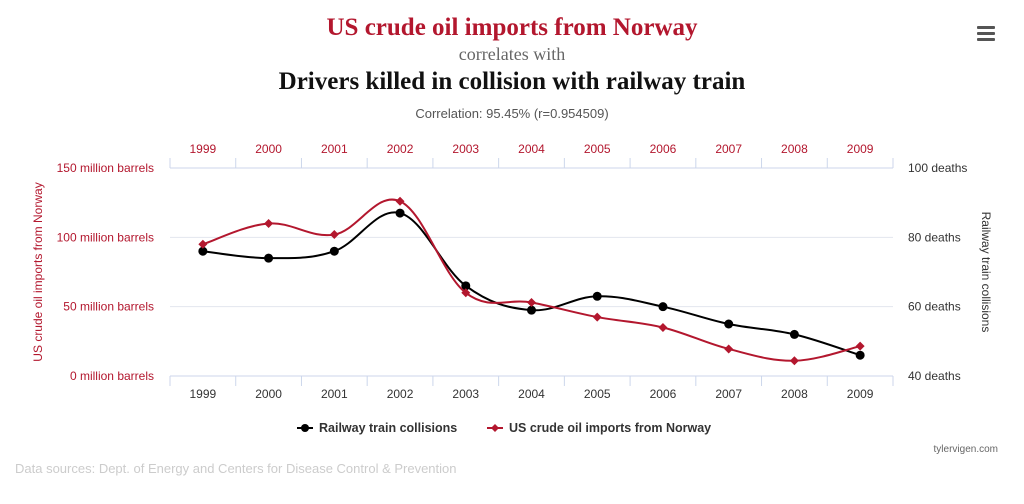 The height and width of the screenshot is (504, 1024). Describe the element at coordinates (203, 149) in the screenshot. I see `x-tick-label-top: 1999` at that location.